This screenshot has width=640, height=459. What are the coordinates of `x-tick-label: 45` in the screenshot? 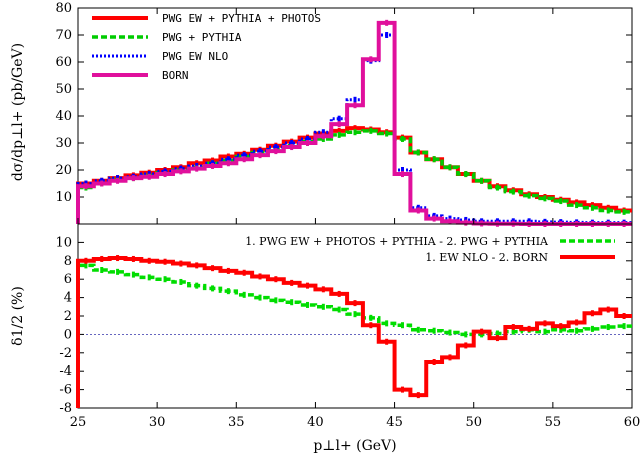 It's located at (394, 422).